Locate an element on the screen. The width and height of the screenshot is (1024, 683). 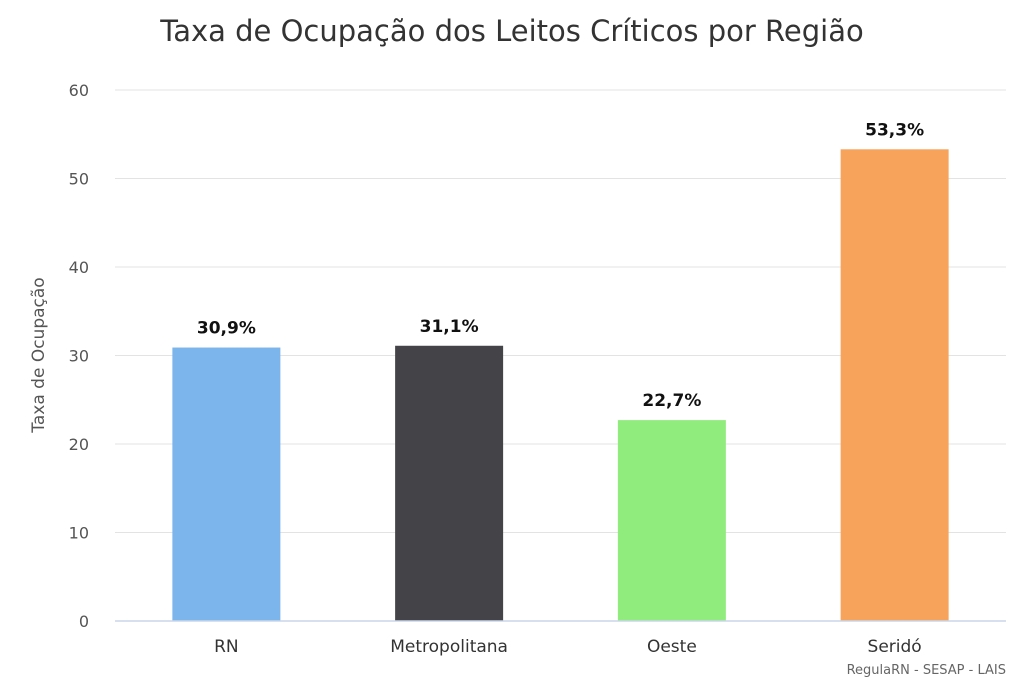
y-tick-label: 30 is located at coordinates (79, 356).